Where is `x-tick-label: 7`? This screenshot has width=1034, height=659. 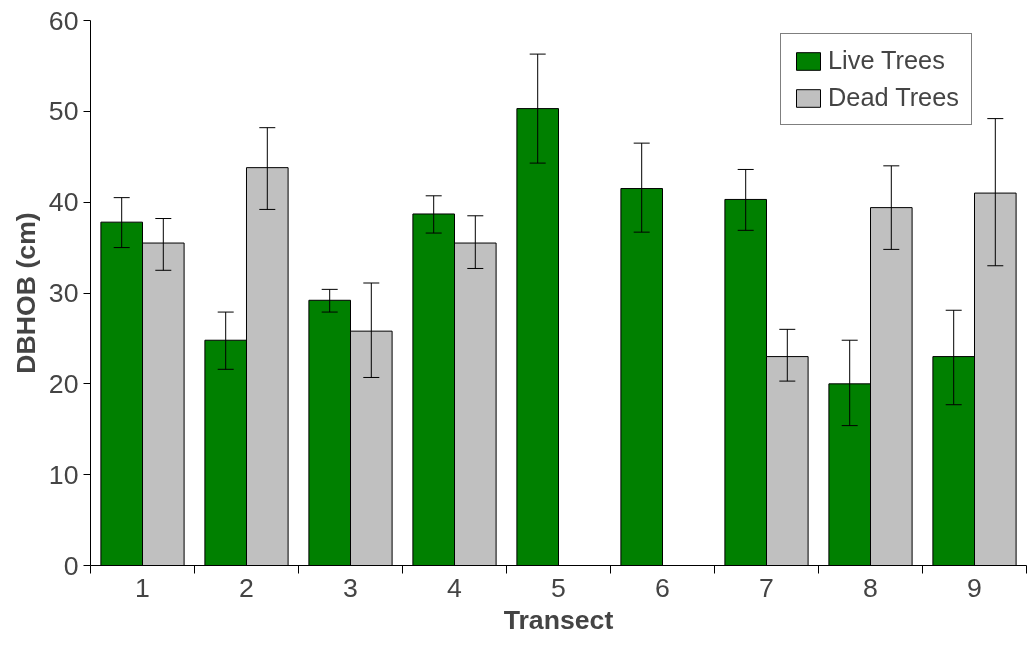
x-tick-label: 7 is located at coordinates (766, 587).